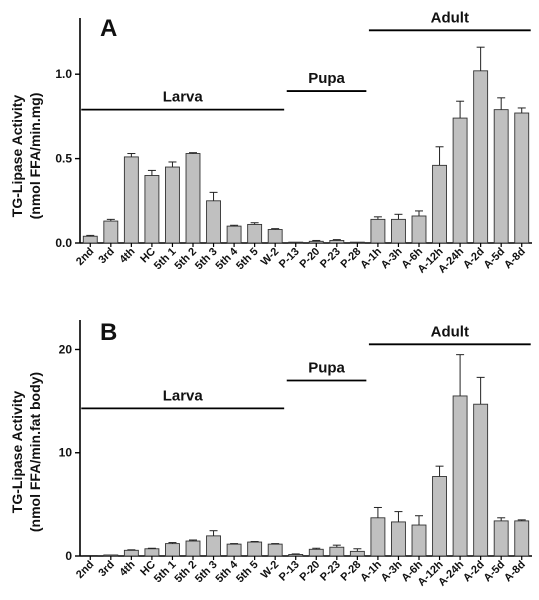 The image size is (539, 600). What do you see at coordinates (66, 349) in the screenshot?
I see `panel-b-y-tick-label: 20` at bounding box center [66, 349].